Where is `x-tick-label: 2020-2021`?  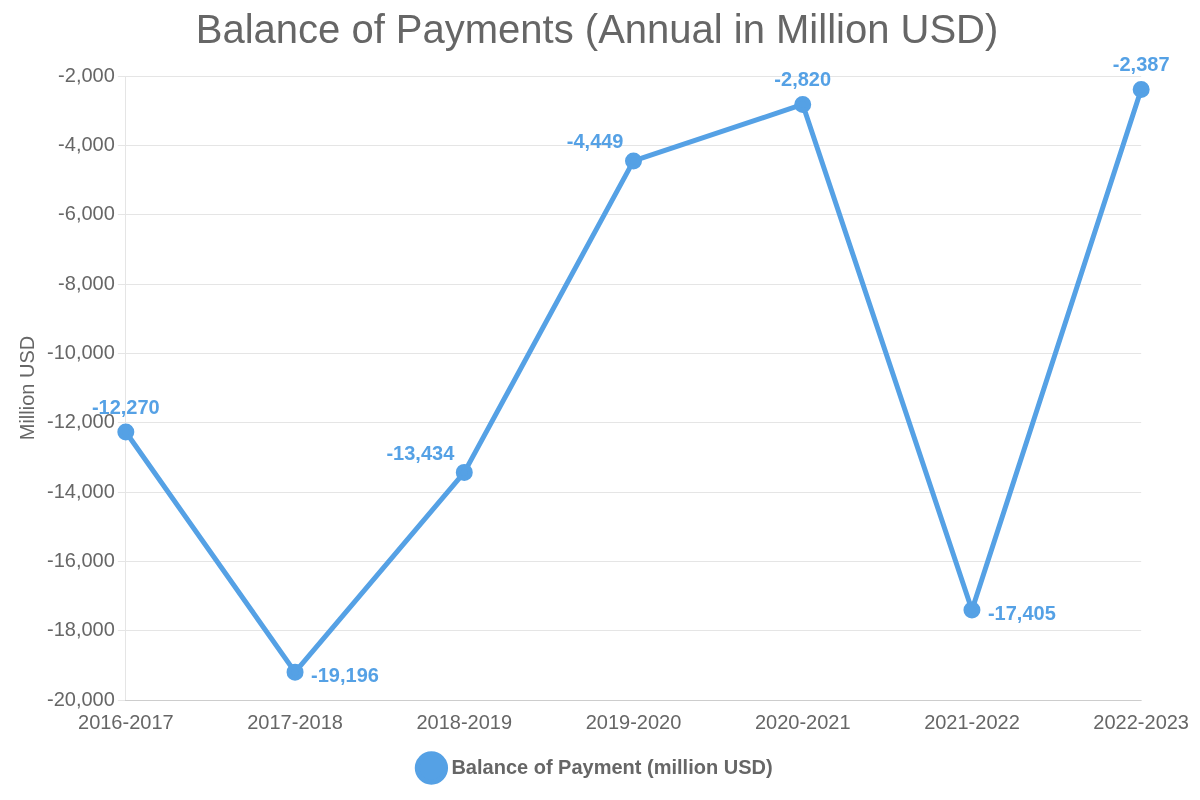
x-tick-label: 2020-2021 is located at coordinates (802, 721).